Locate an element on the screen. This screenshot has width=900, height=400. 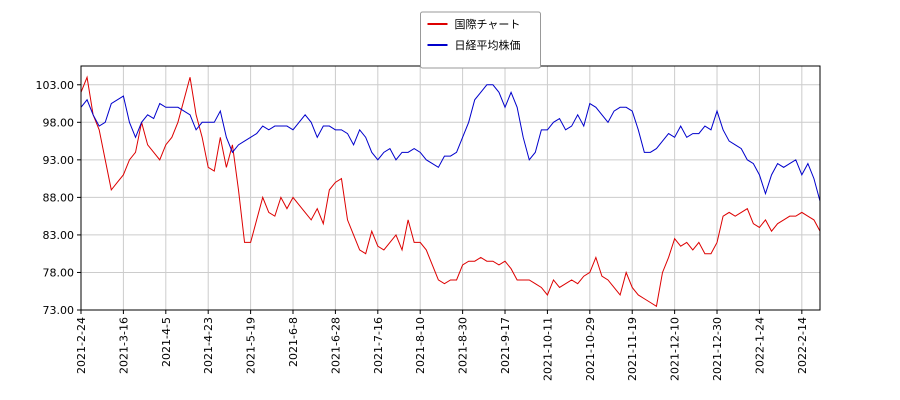
x-tick-label: 2021-10-29 is located at coordinates (590, 349).